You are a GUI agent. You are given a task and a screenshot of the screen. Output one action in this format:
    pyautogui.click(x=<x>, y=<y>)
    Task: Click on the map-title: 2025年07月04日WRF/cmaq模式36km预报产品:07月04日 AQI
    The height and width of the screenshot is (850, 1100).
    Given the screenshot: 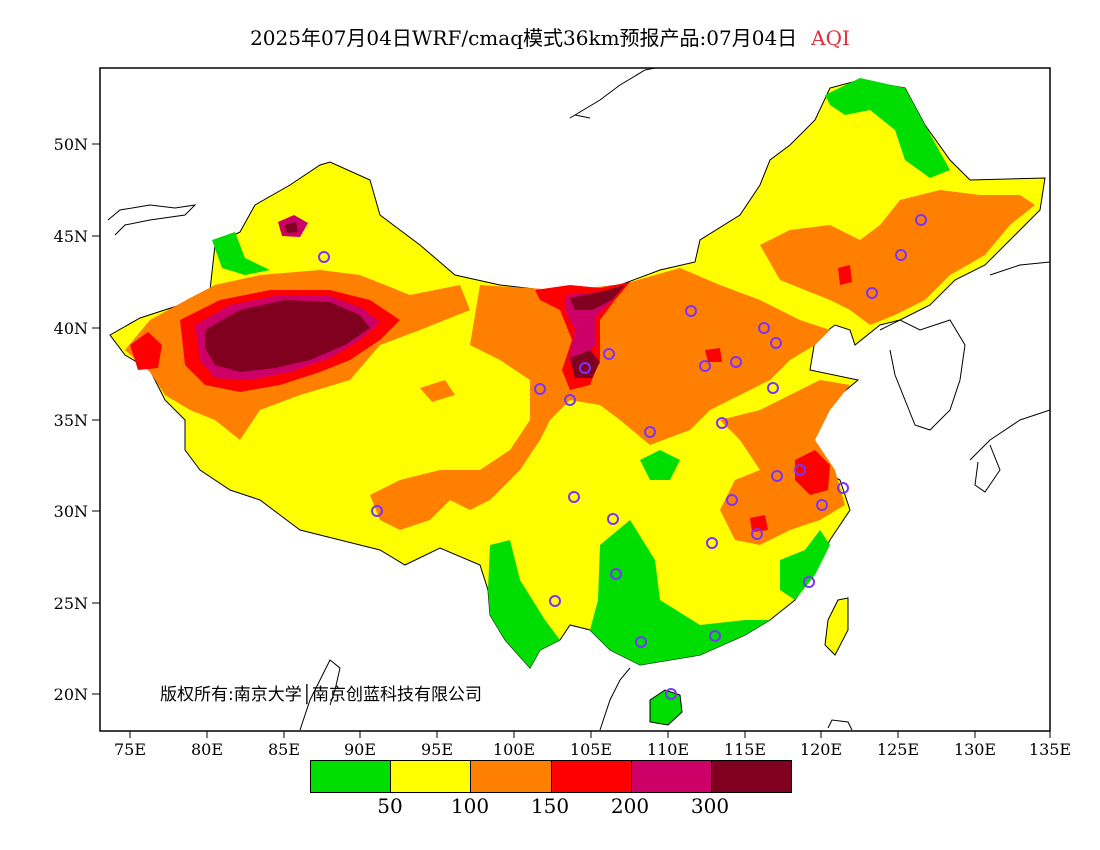 What is the action you would take?
    pyautogui.click(x=550, y=36)
    